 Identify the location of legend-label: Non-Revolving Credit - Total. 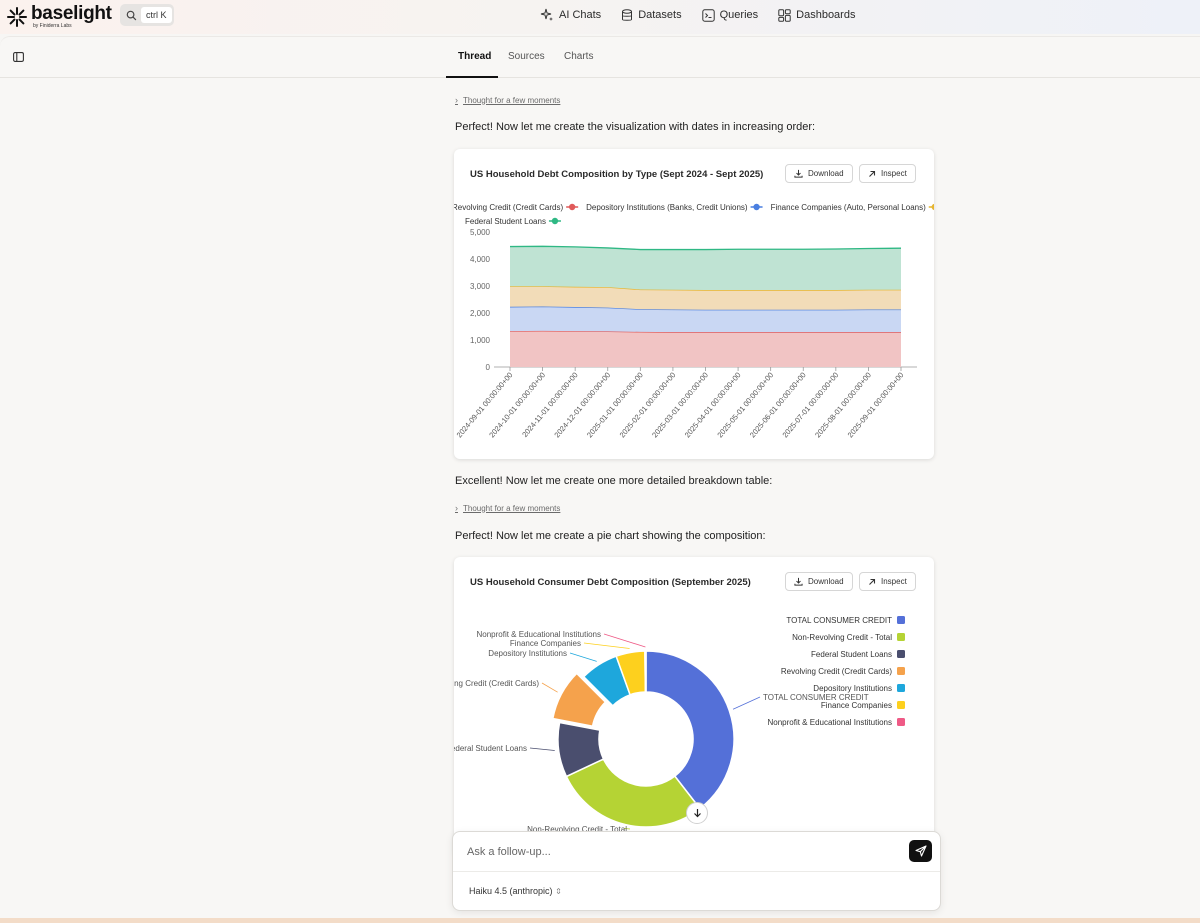
(842, 637).